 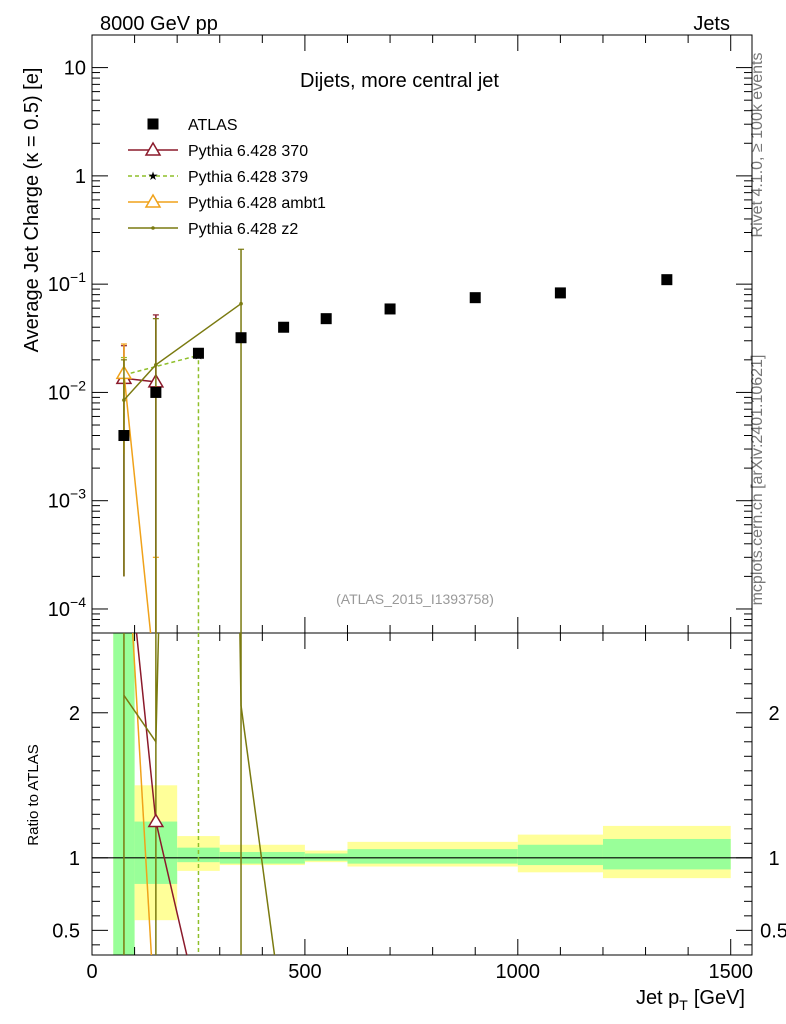 I want to click on legend-label: Pythia 6.428 ambt1, so click(x=257, y=203).